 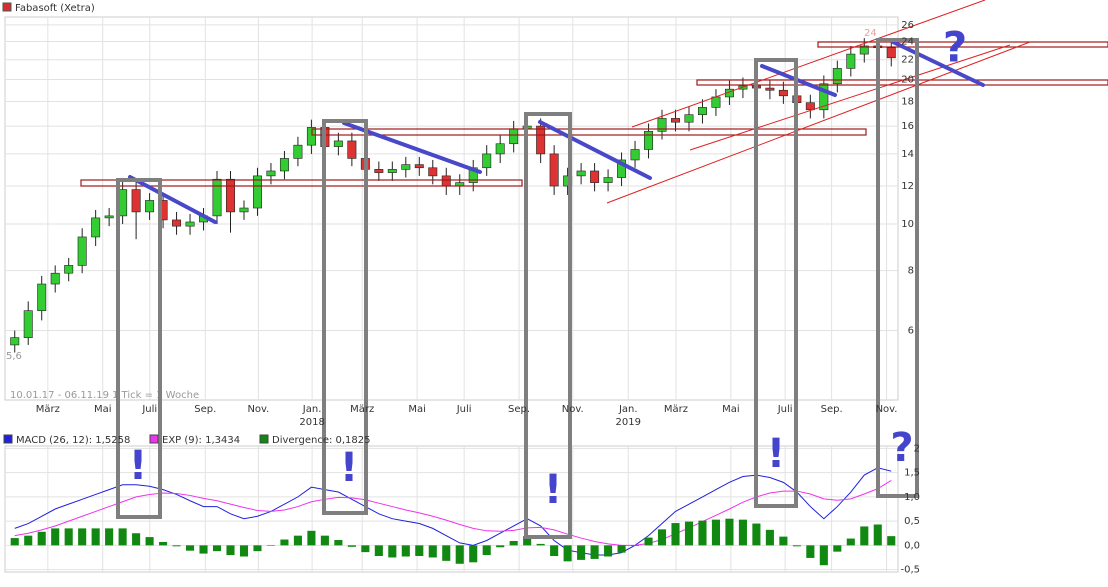 What do you see at coordinates (907, 42) in the screenshot?
I see `y-tick-label: 24` at bounding box center [907, 42].